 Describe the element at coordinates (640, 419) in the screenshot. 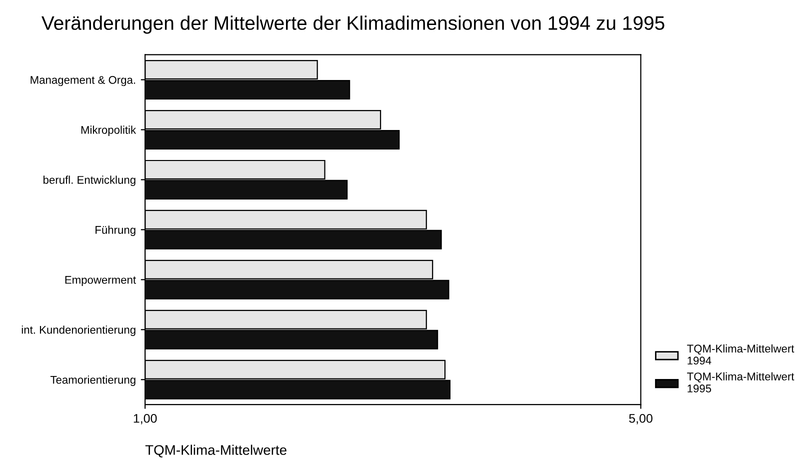

I see `x-tick-label: 5,00` at that location.